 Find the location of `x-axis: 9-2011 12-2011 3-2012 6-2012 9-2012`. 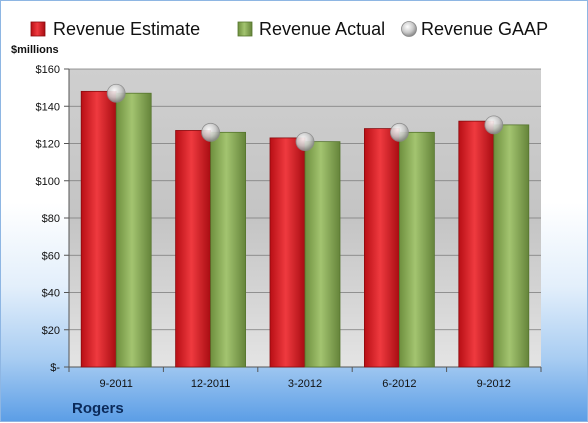

x-axis: 9-2011 12-2011 3-2012 6-2012 9-2012 is located at coordinates (305, 378).